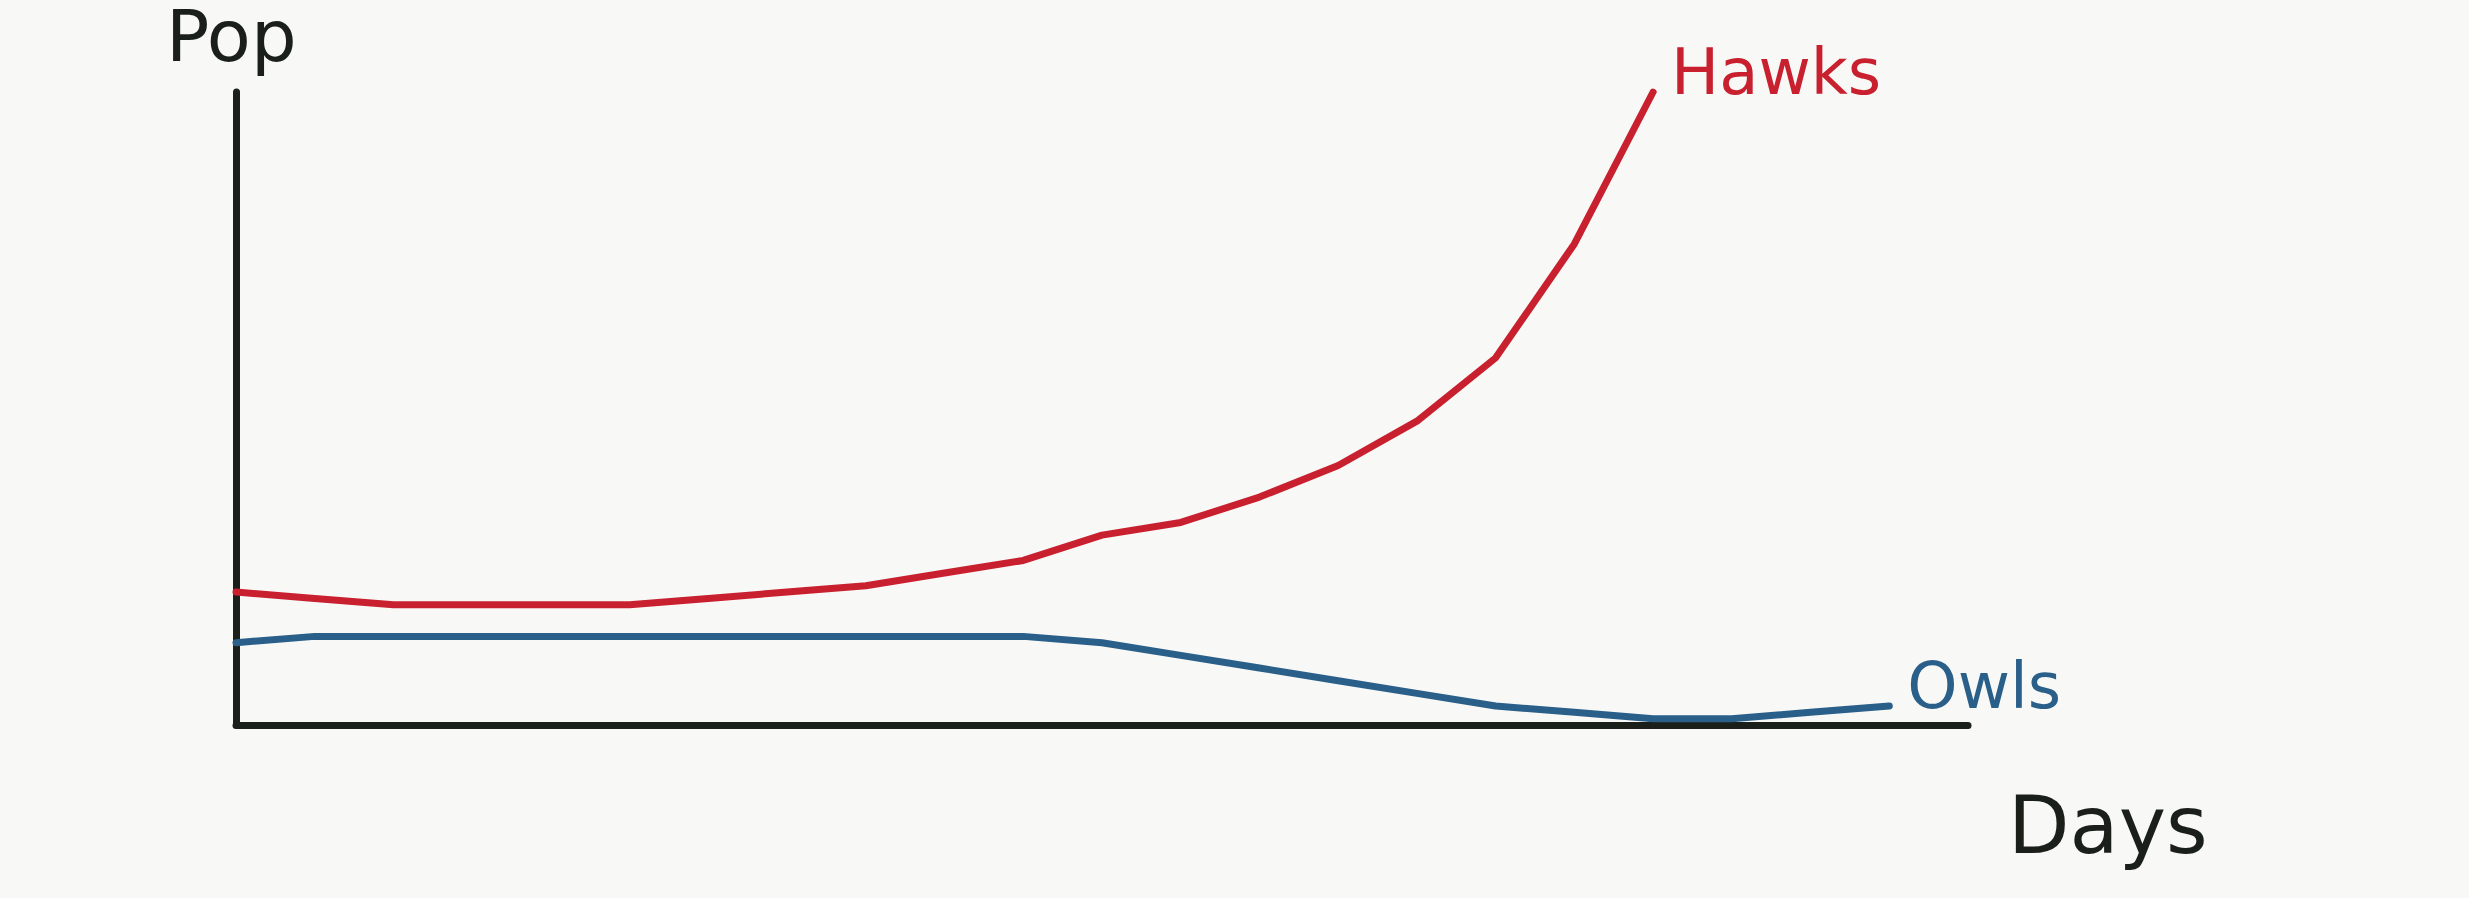 Image resolution: width=2469 pixels, height=898 pixels. What do you see at coordinates (1984, 686) in the screenshot?
I see `series-label: Owls` at bounding box center [1984, 686].